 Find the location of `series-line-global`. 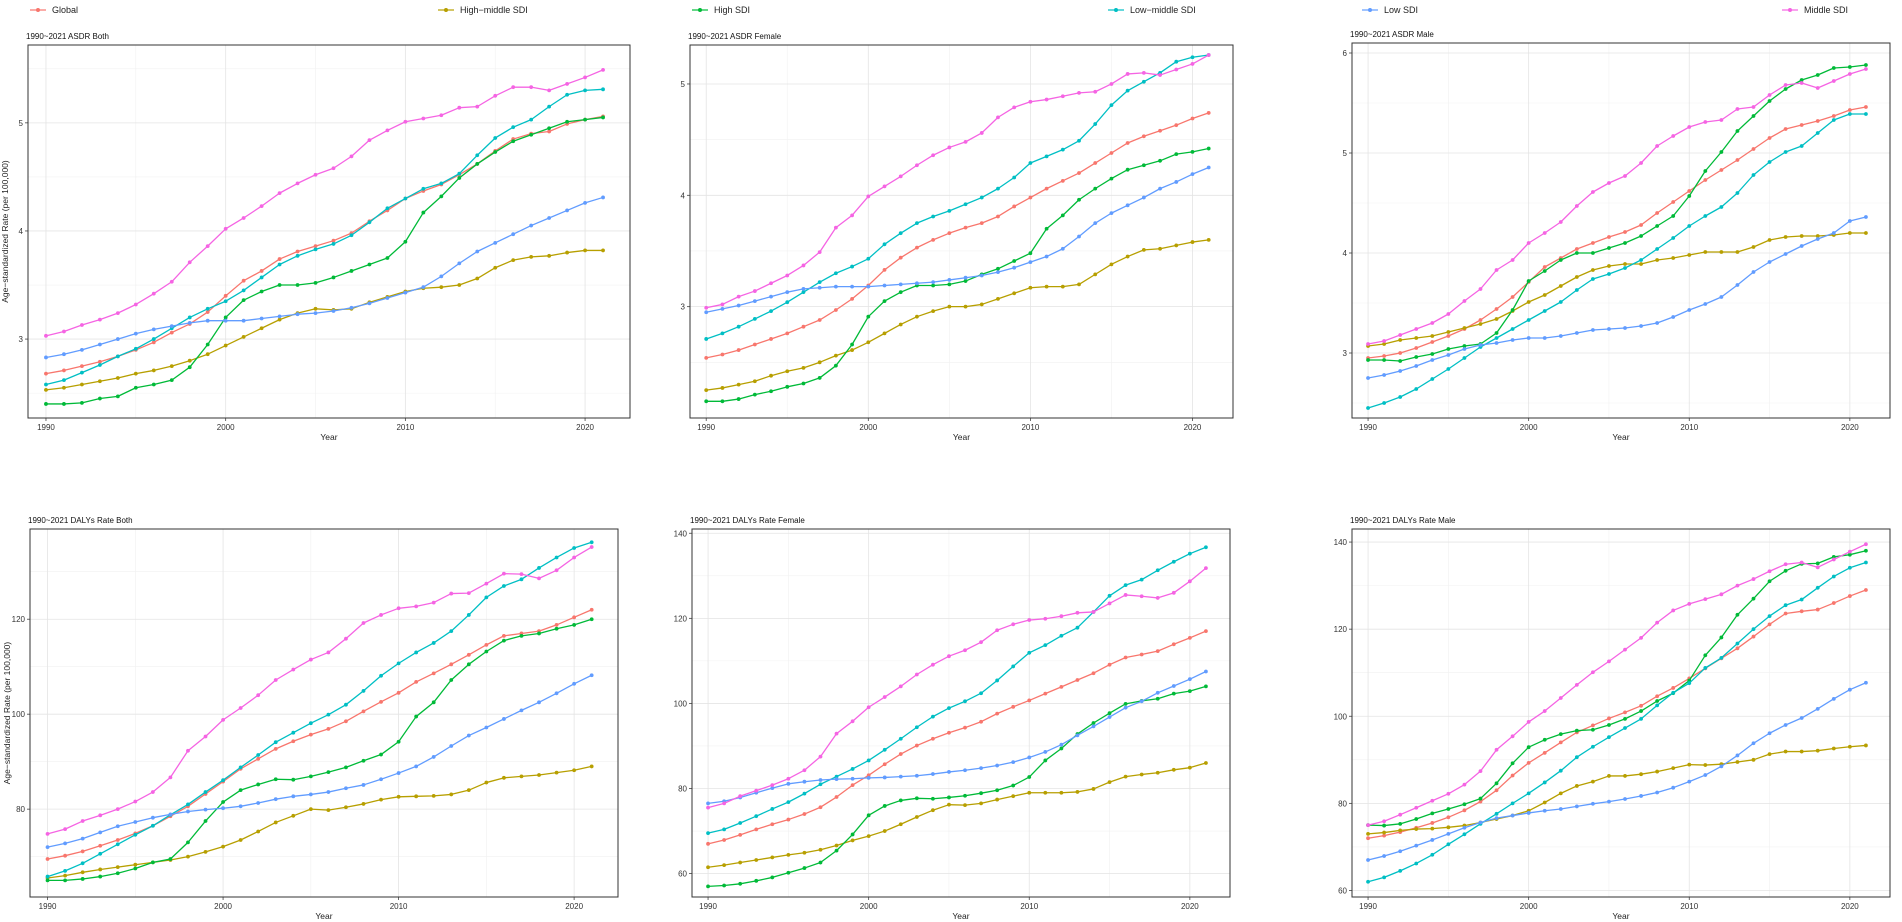

series-line-global is located at coordinates (957, 235).